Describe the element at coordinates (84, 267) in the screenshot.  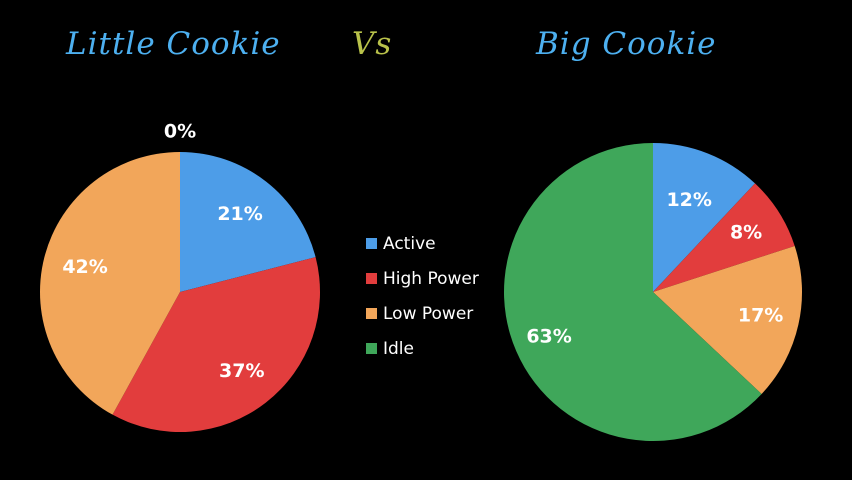
I see `pie-data-label-low-power: 42%` at that location.